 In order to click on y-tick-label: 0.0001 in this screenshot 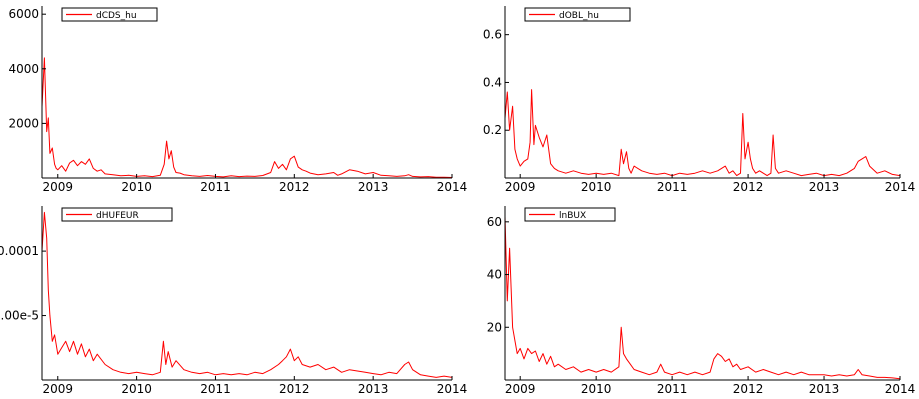, I will do `click(19, 251)`.